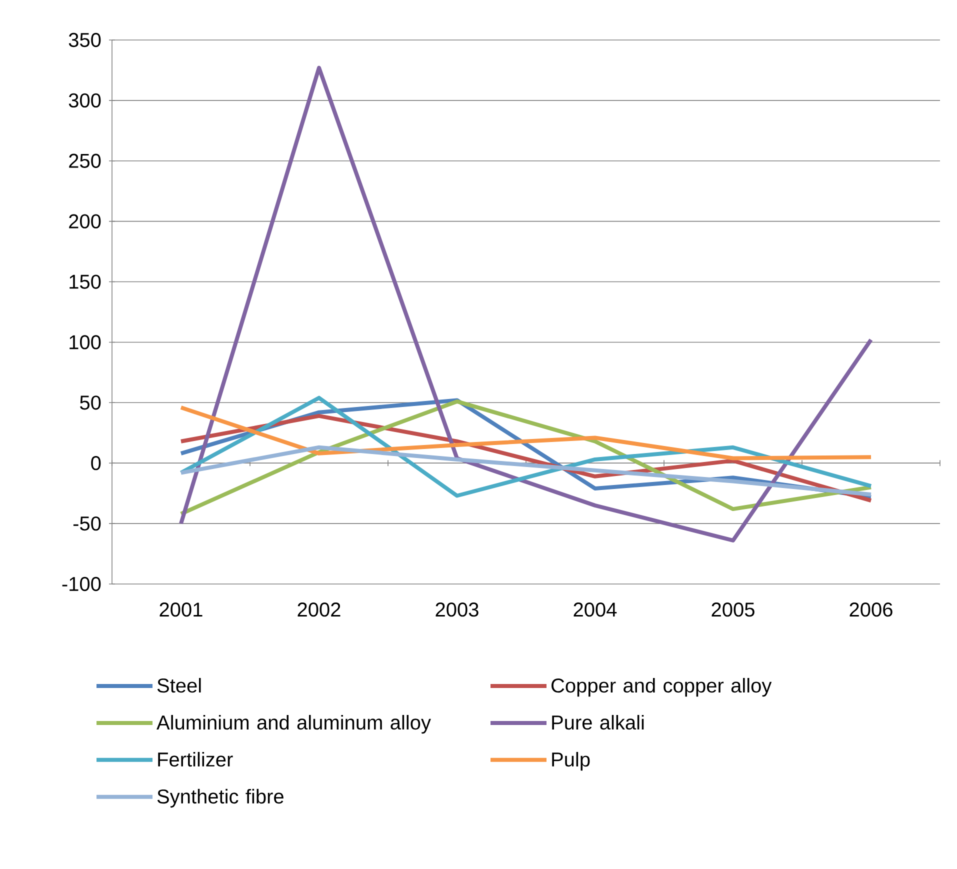 The width and height of the screenshot is (957, 869). I want to click on legend-label: Synthetic fibre, so click(220, 798).